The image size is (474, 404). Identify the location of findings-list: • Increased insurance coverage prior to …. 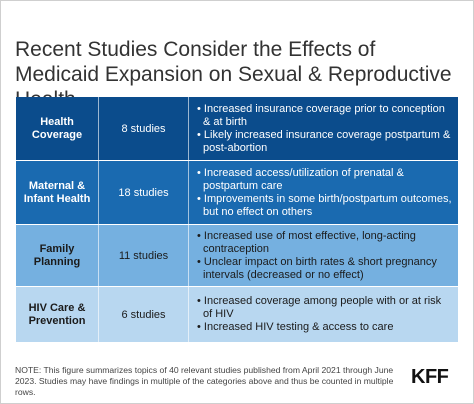
(324, 129).